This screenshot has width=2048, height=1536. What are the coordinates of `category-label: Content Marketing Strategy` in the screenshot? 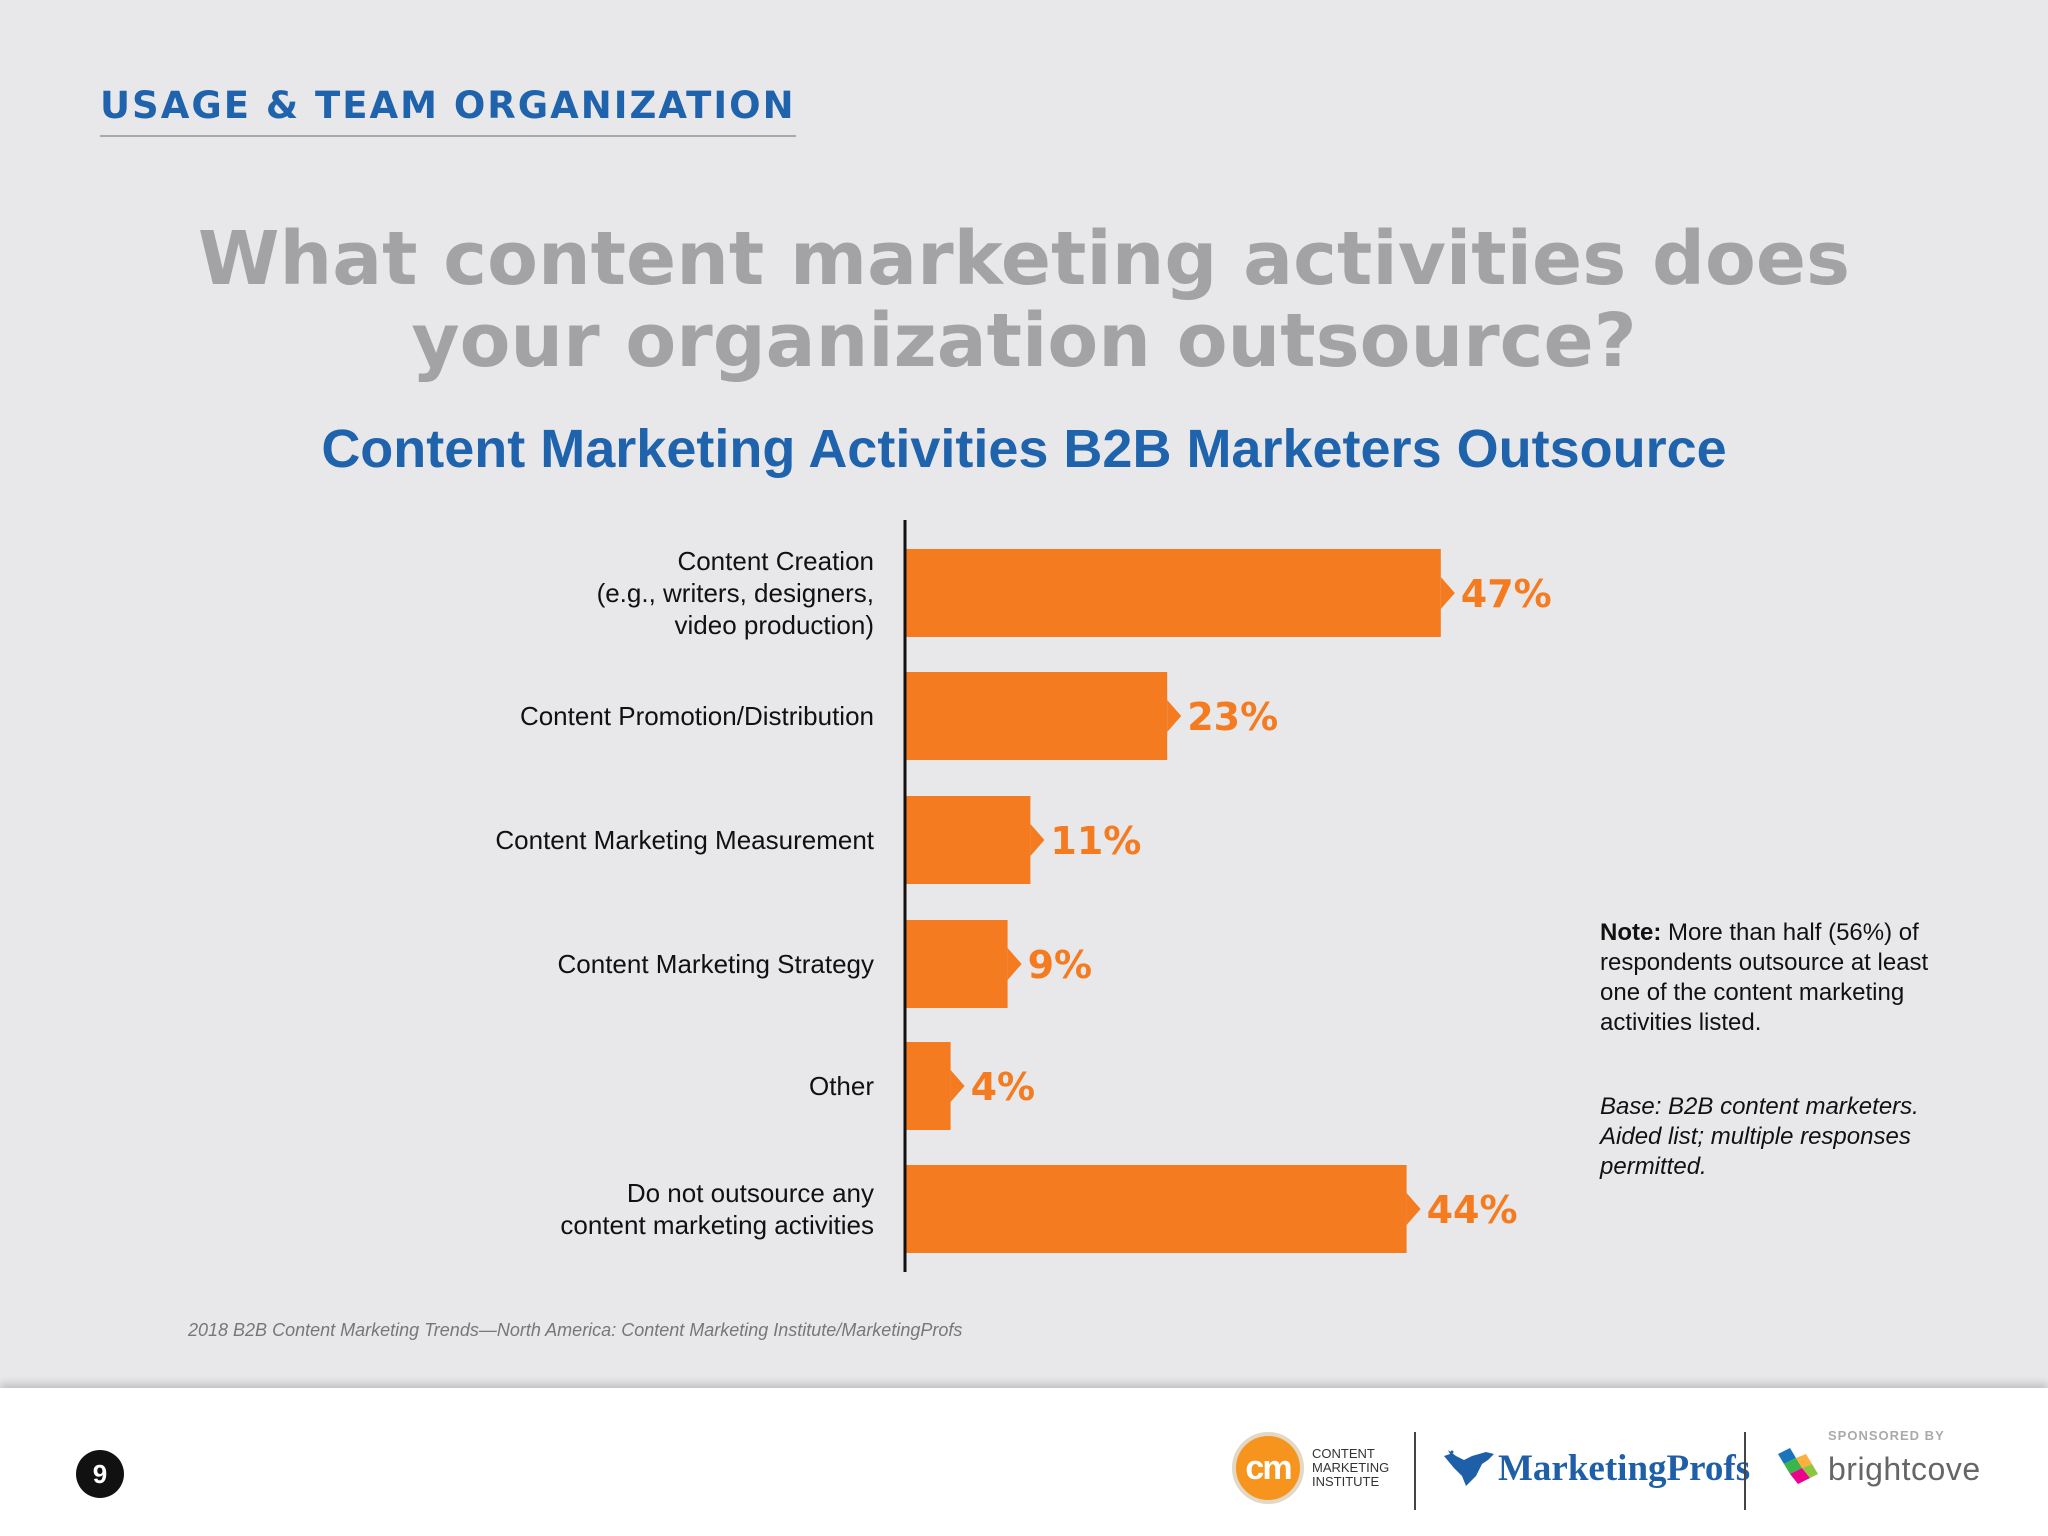 It's located at (716, 964).